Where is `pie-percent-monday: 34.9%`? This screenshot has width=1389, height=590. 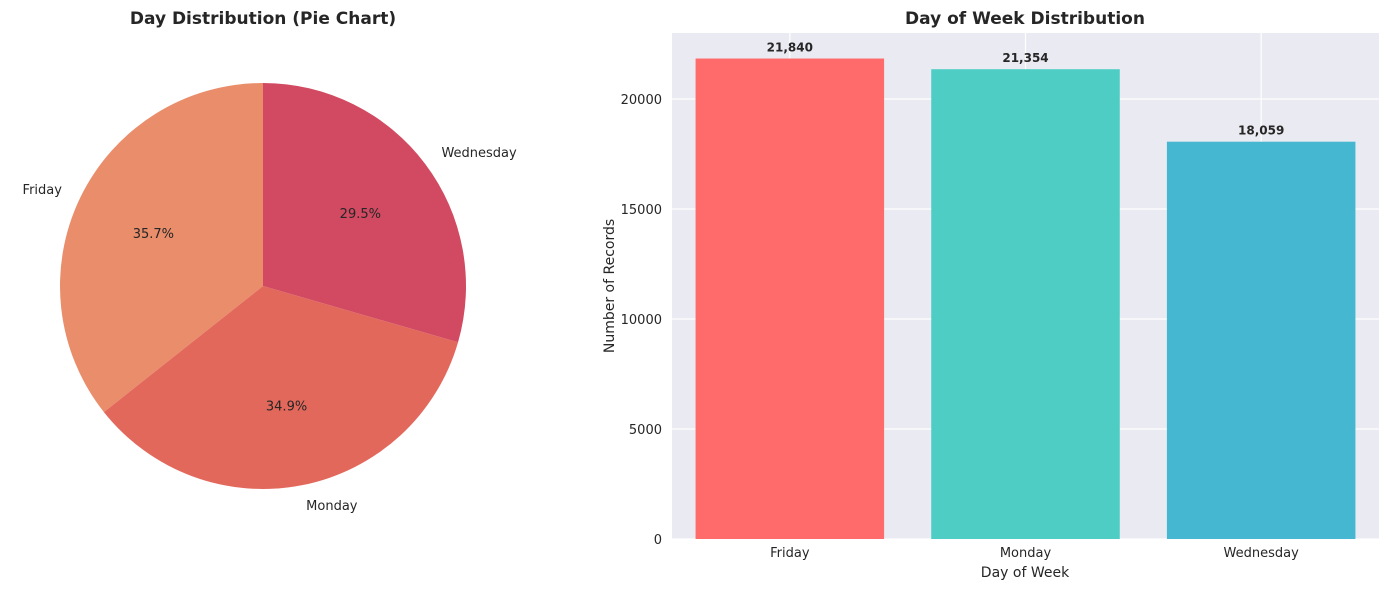 pie-percent-monday: 34.9% is located at coordinates (286, 407).